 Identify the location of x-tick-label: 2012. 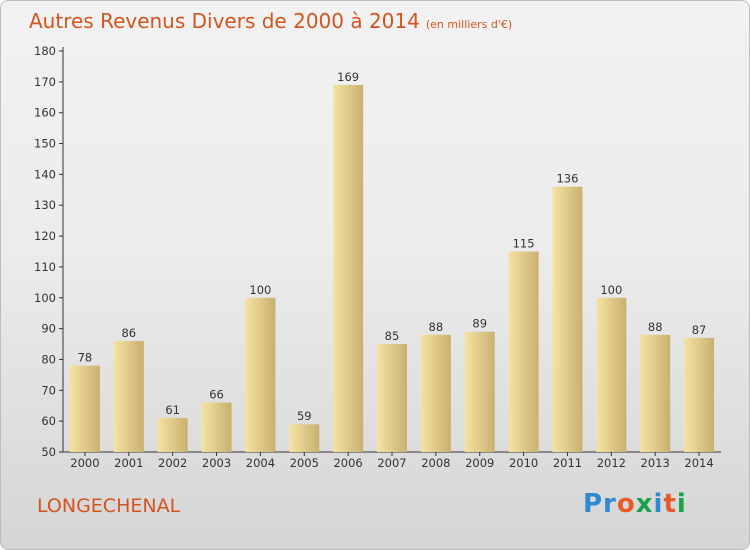
(611, 463).